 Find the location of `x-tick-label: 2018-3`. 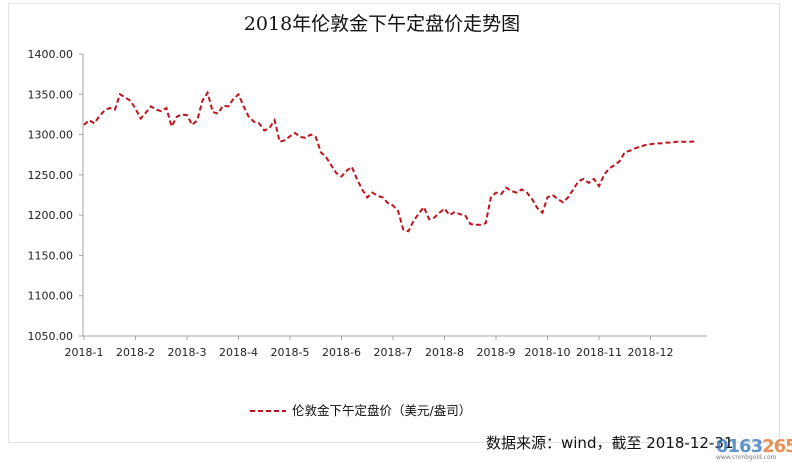

x-tick-label: 2018-3 is located at coordinates (187, 352).